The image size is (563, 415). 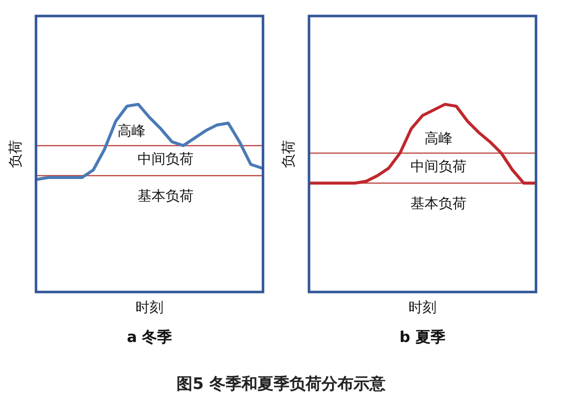 What do you see at coordinates (281, 383) in the screenshot?
I see `caption: 图5 冬季和夏季负荷分布示意` at bounding box center [281, 383].